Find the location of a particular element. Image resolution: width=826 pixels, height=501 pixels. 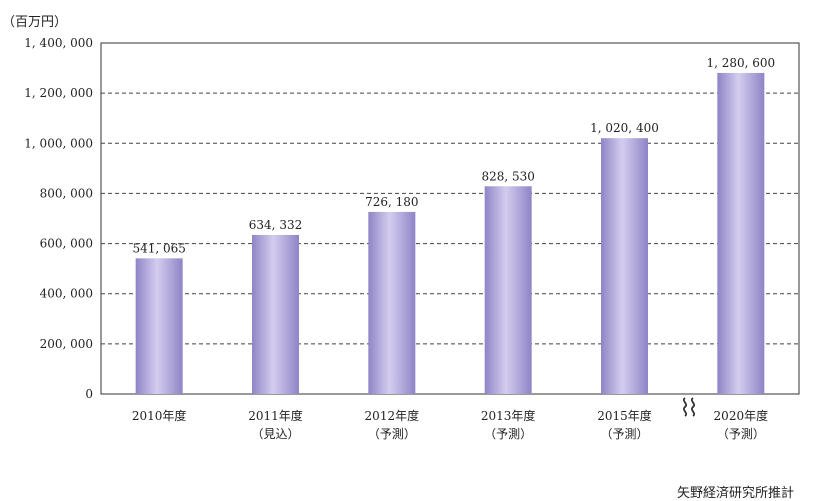

data-label: 1, 020, 400 is located at coordinates (624, 128).